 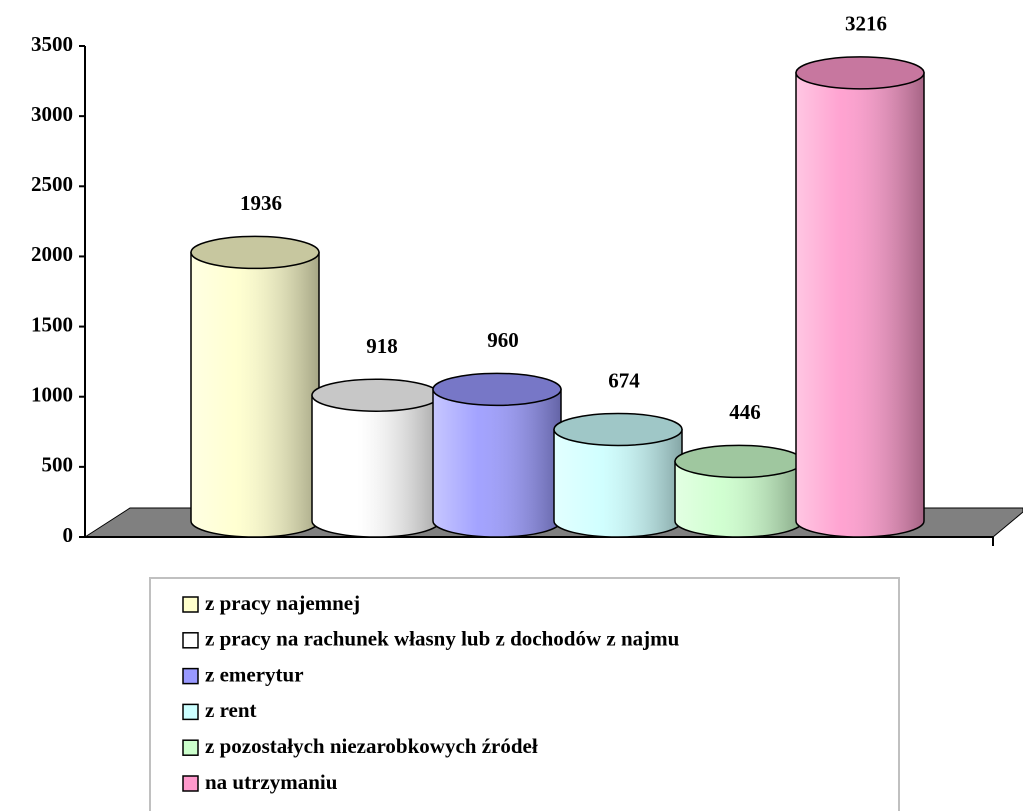 I want to click on y-tick-label: 500, so click(x=58, y=465).